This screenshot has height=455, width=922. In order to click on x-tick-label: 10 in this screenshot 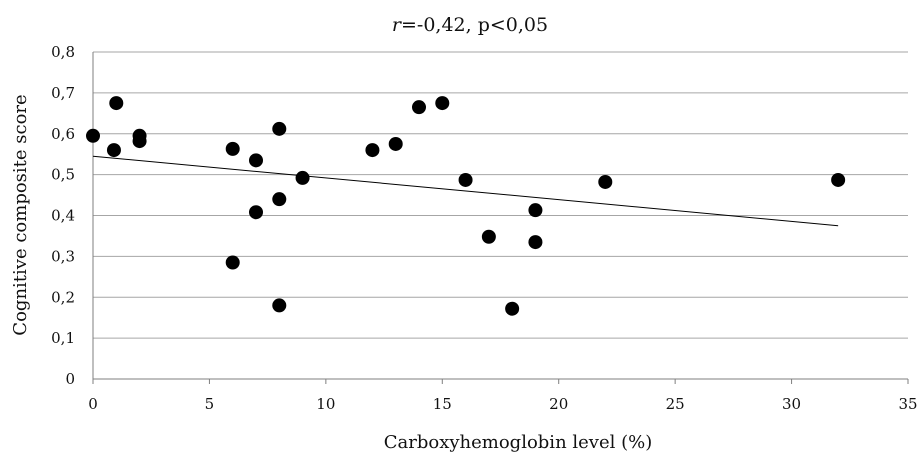, I will do `click(325, 404)`.